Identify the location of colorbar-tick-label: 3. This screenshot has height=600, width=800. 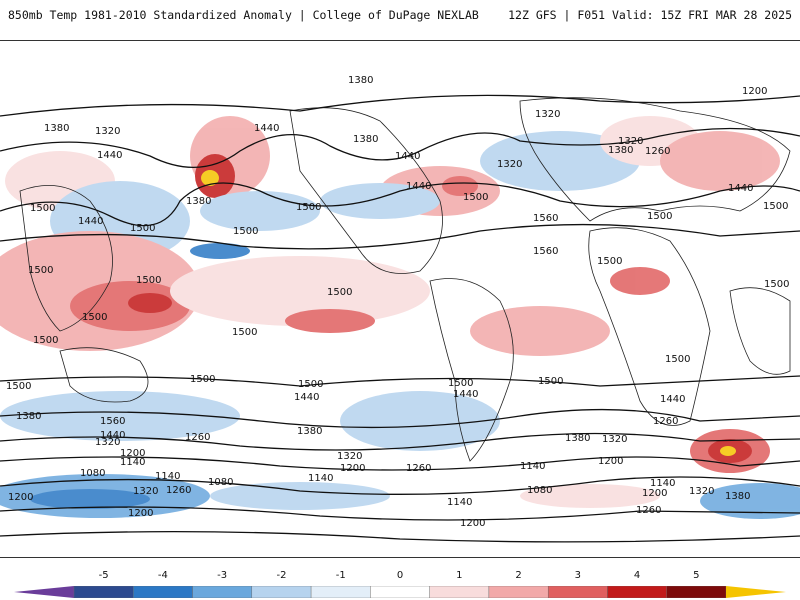
(577, 575).